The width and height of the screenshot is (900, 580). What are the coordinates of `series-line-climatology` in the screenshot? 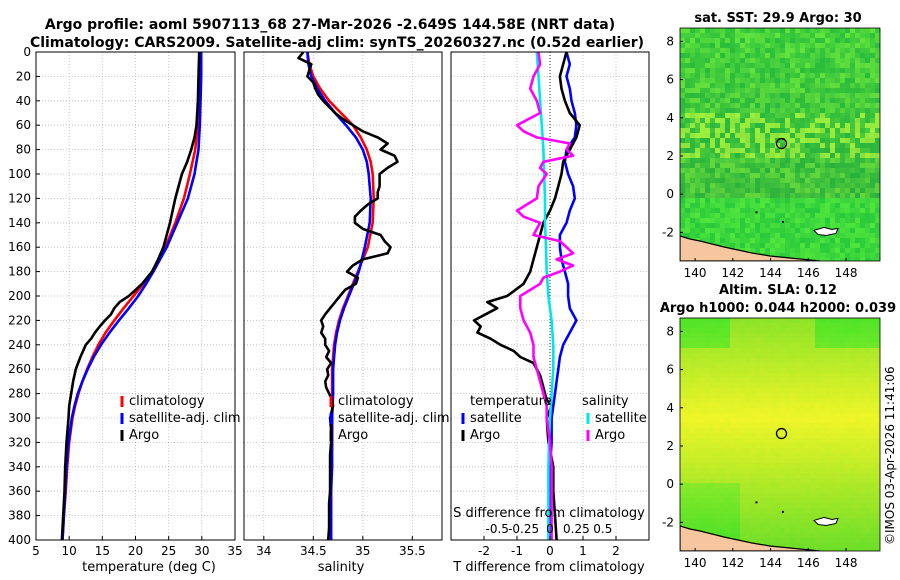 It's located at (131, 296).